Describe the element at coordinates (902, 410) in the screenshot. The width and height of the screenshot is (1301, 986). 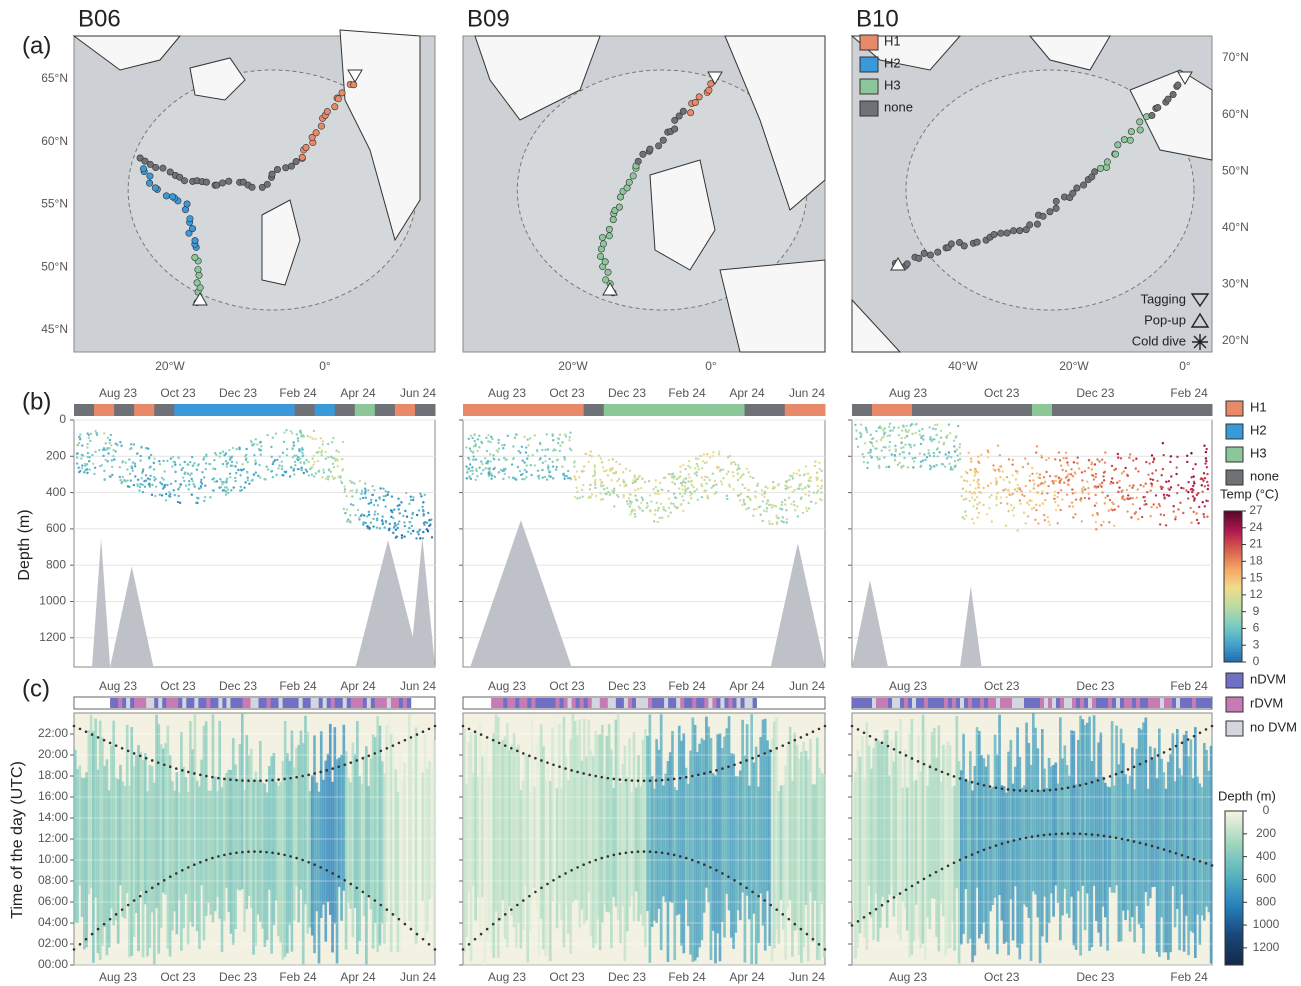
I see `habitat-bar-segment` at that location.